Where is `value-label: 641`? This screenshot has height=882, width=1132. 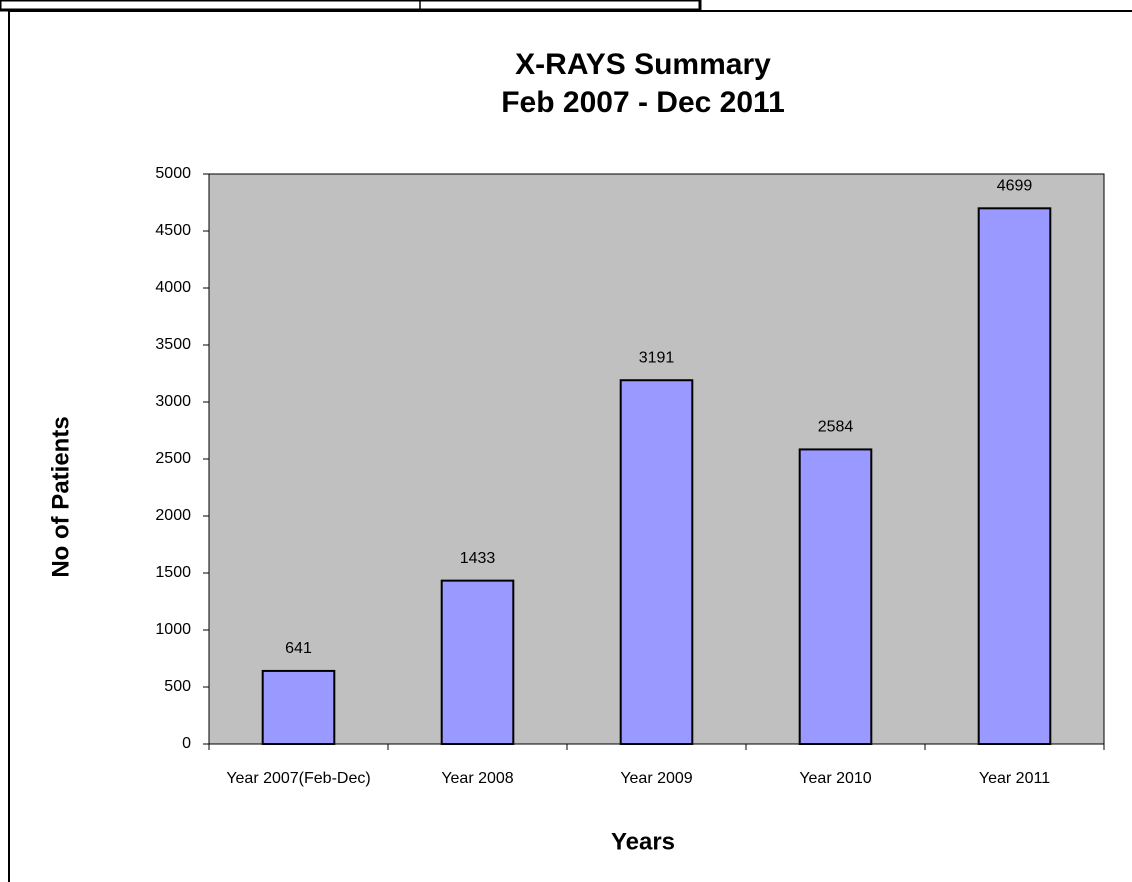 value-label: 641 is located at coordinates (298, 648).